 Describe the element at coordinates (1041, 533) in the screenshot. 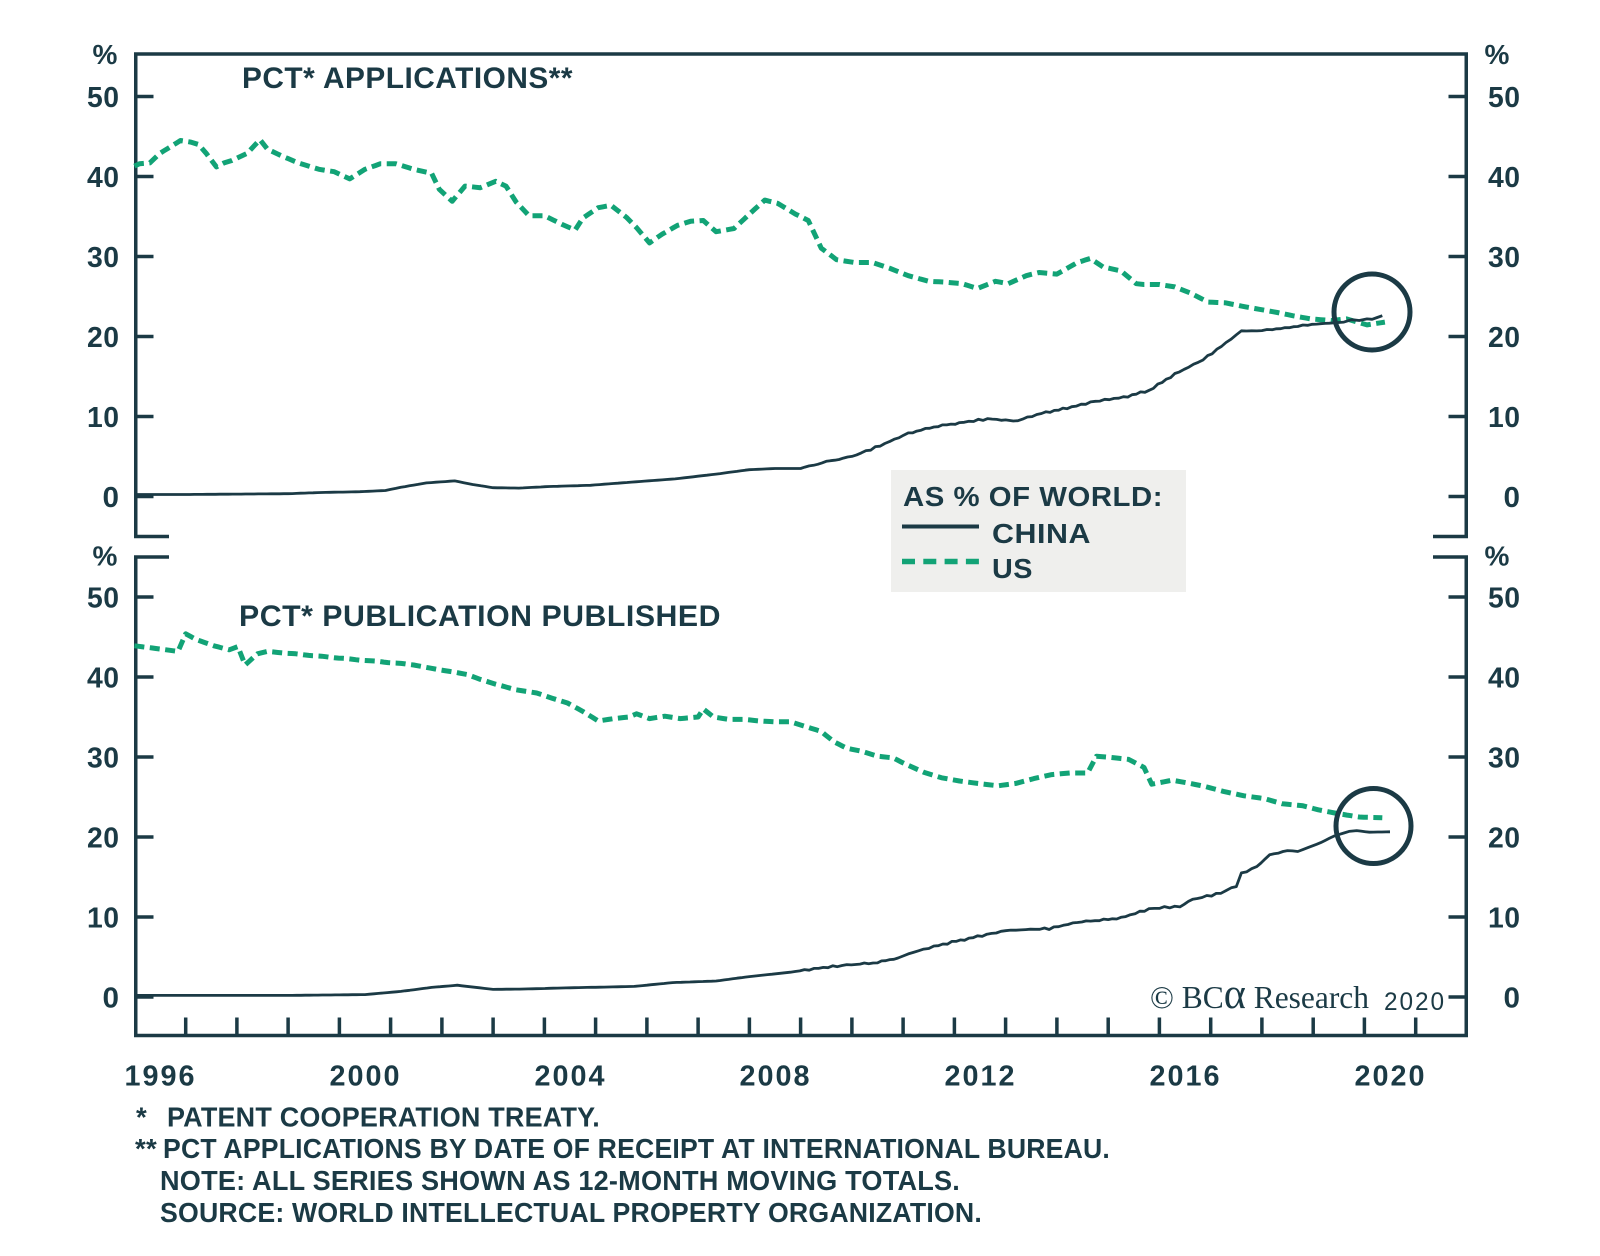

I see `svg-text: CHINA` at that location.